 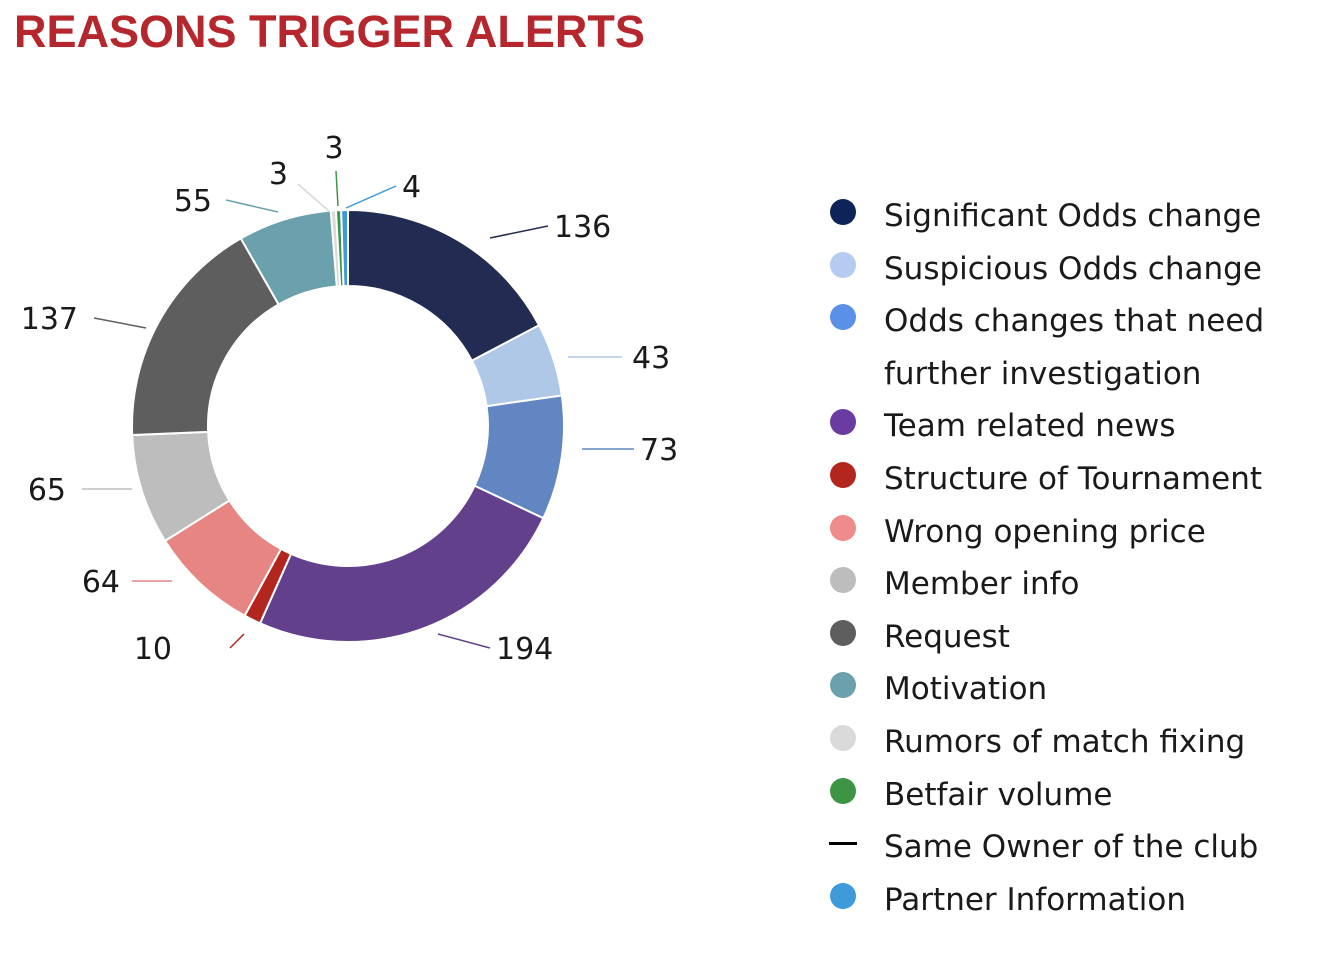 What do you see at coordinates (348, 425) in the screenshot?
I see `chart-slices` at bounding box center [348, 425].